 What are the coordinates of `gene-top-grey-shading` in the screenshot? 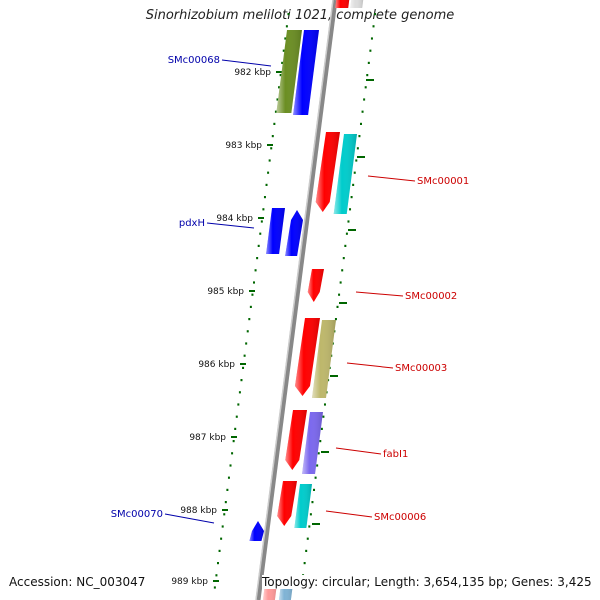 It's located at (357, 4).